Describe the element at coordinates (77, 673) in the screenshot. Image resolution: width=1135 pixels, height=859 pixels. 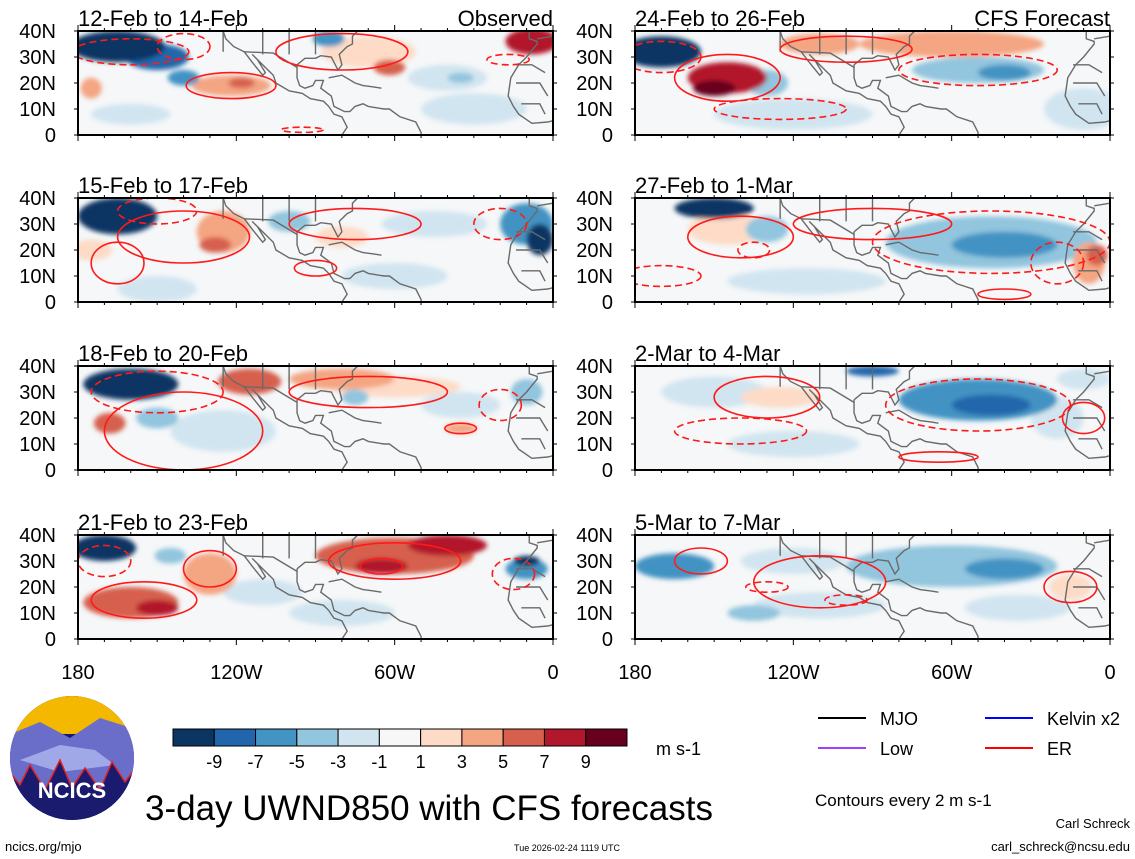
I see `lon-tick-label: 180` at that location.